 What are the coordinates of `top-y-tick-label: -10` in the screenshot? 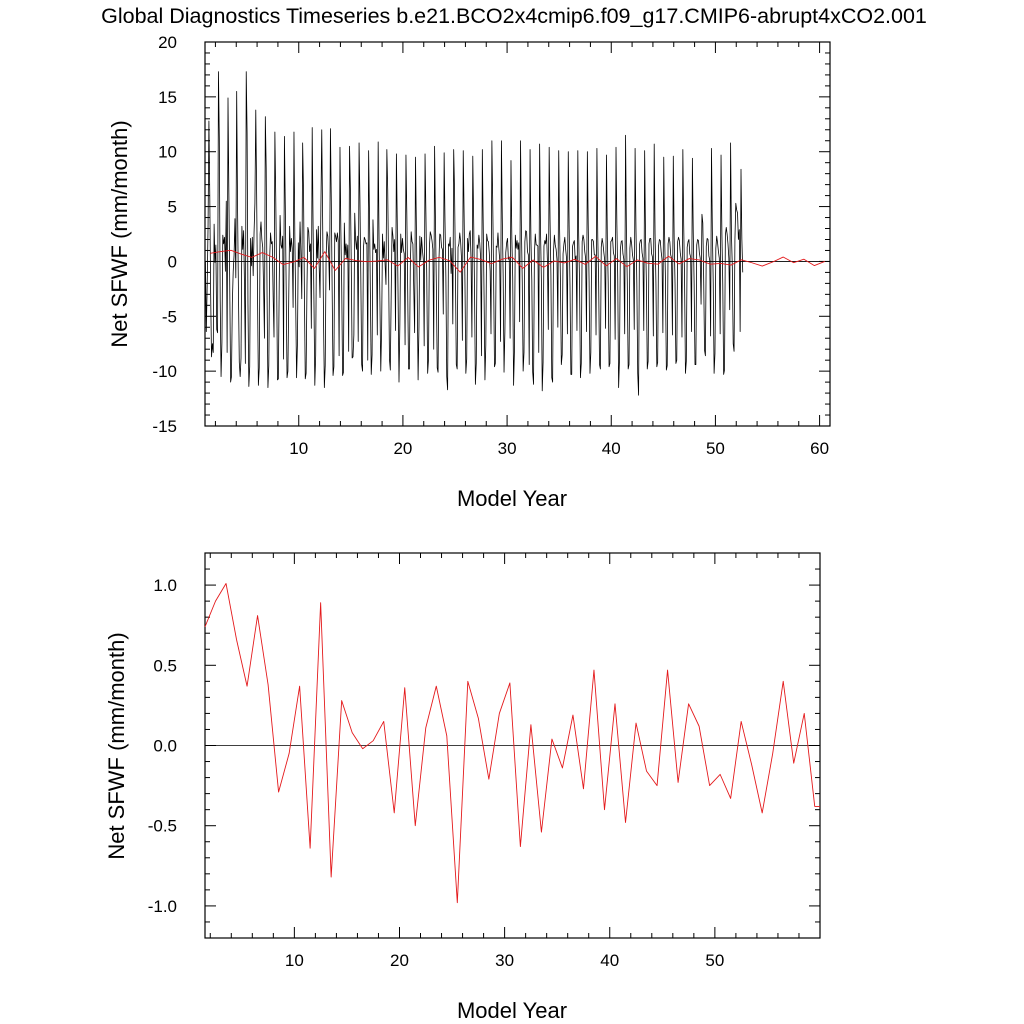 It's located at (164, 371).